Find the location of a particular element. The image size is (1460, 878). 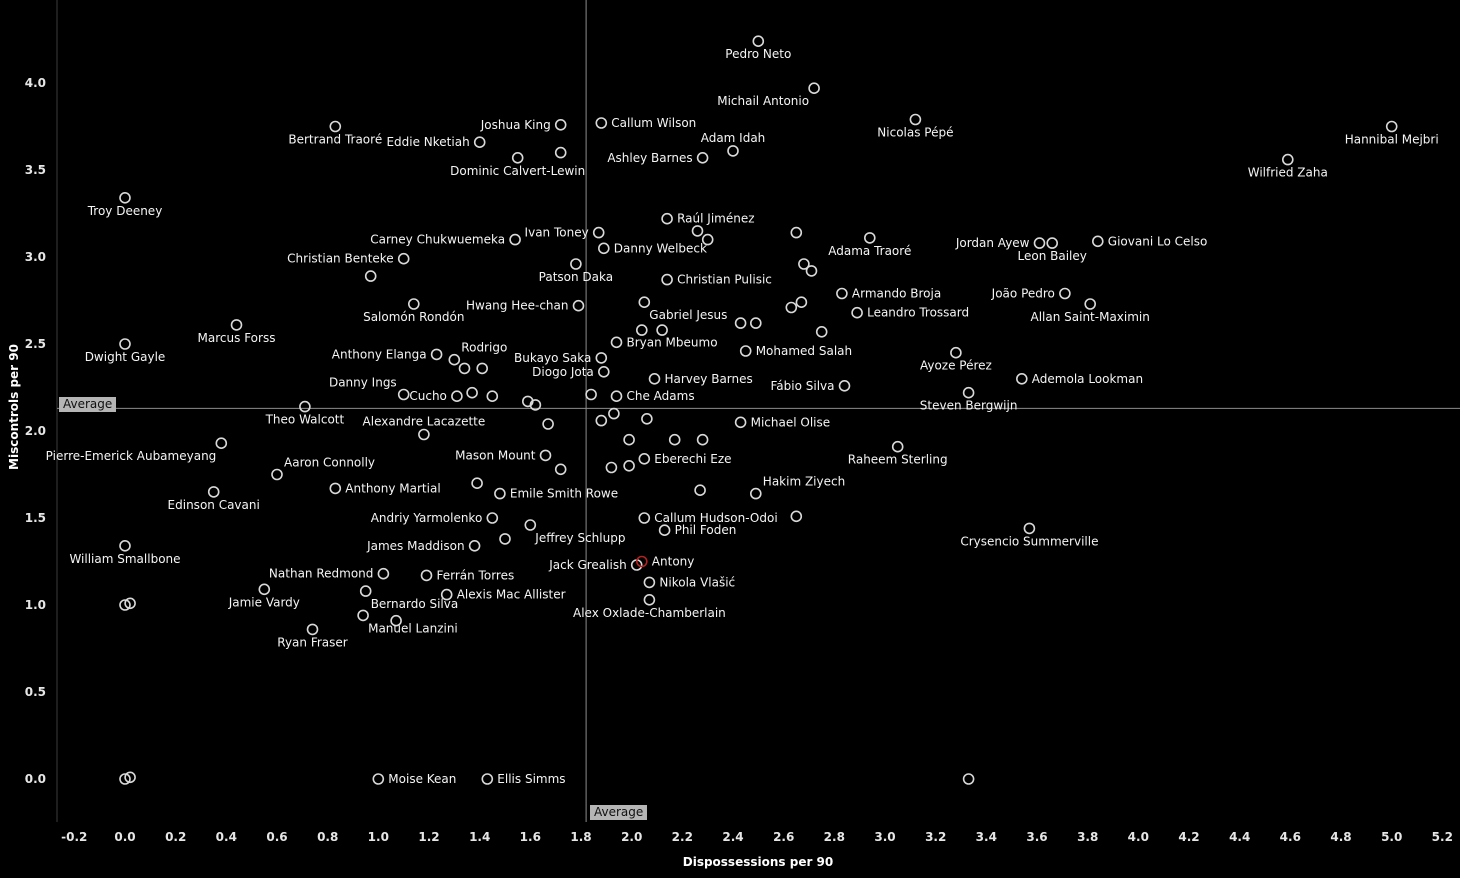

y-tick-label: 2.5 is located at coordinates (35, 344).